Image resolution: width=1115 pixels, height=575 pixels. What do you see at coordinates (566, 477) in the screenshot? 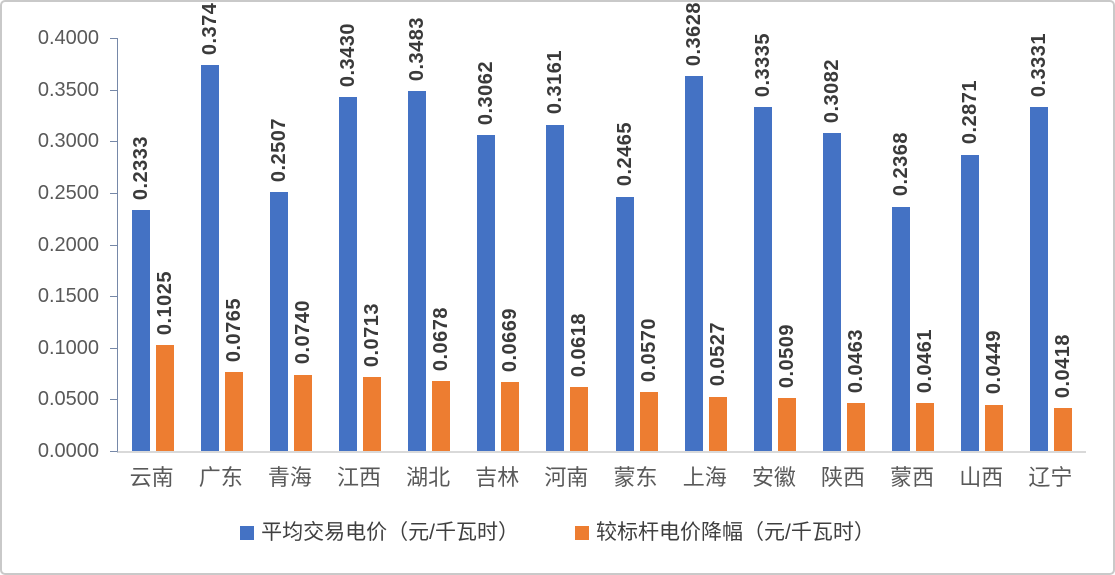
I see `x-category-label: 河南` at bounding box center [566, 477].